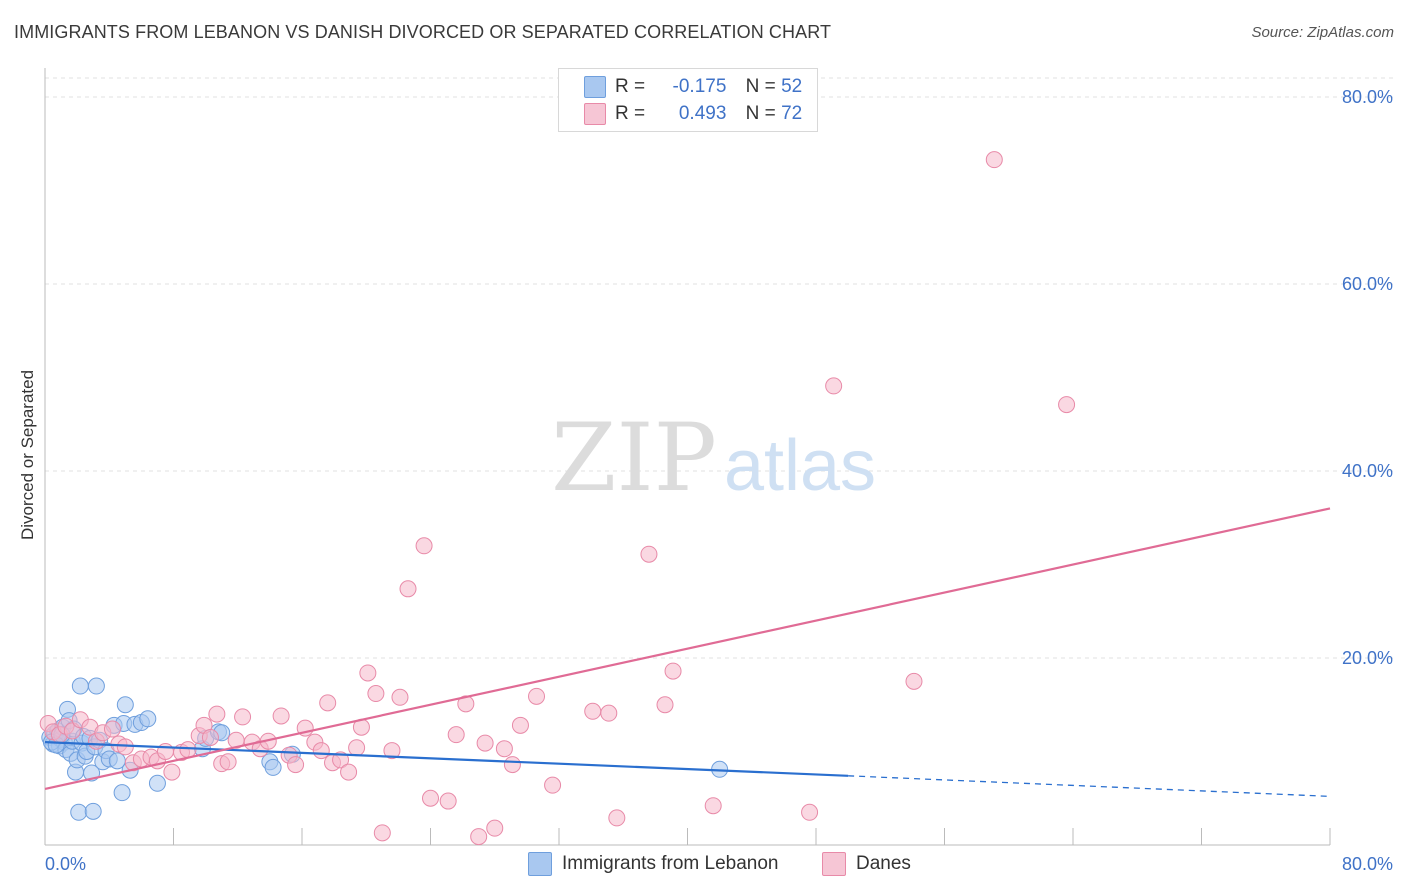 The image size is (1406, 892). Describe the element at coordinates (1322, 32) in the screenshot. I see `source-credit: Source: ZipAtlas.com` at that location.